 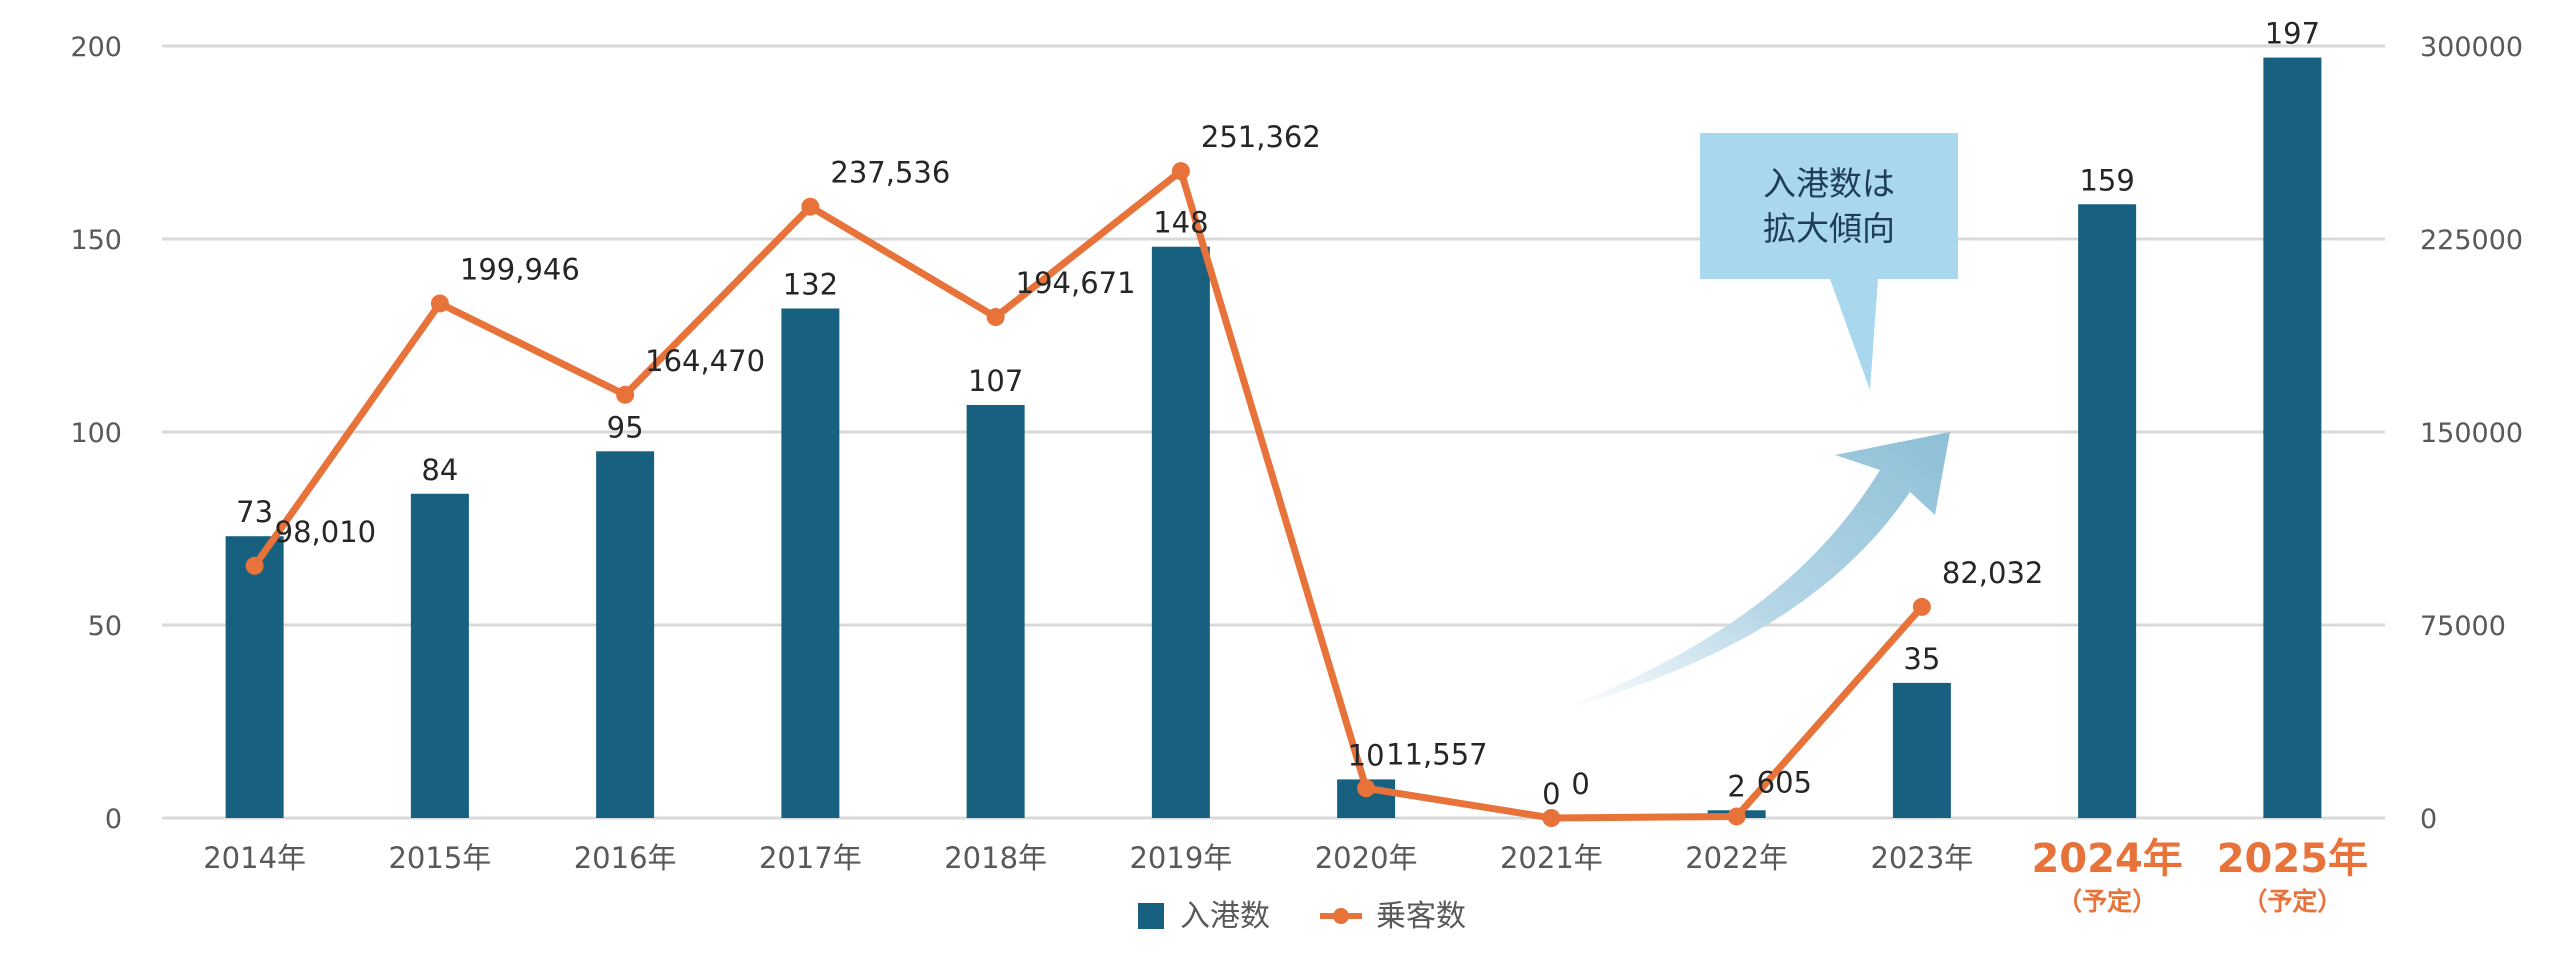 I want to click on left-tick-label: 100, so click(x=96, y=433).